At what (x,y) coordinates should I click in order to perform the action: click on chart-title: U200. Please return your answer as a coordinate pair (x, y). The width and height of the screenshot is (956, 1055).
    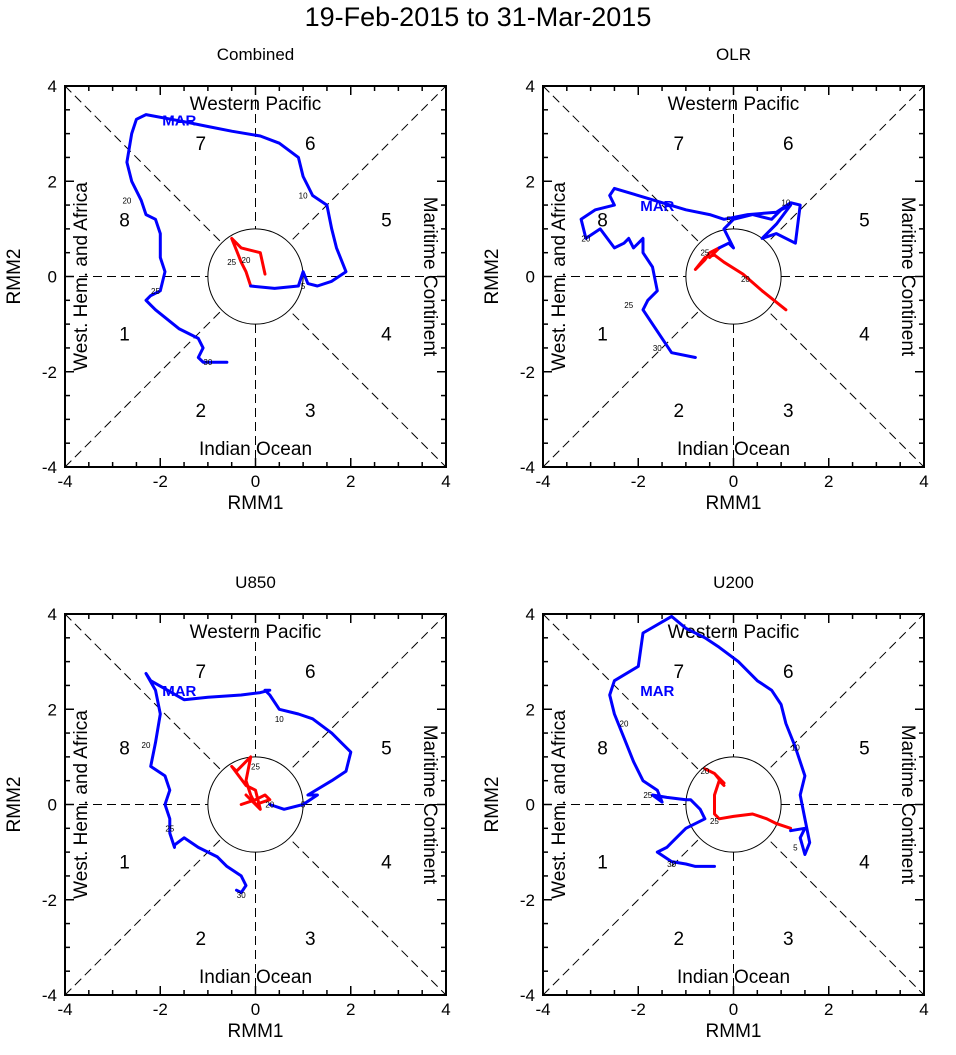
    Looking at the image, I should click on (733, 582).